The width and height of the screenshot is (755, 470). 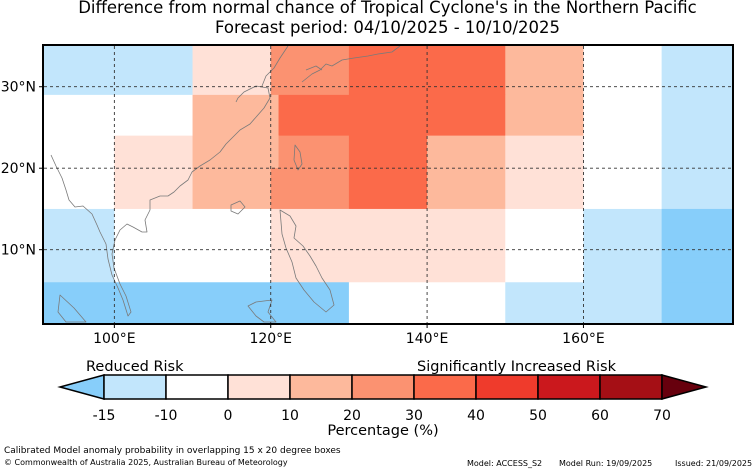 What do you see at coordinates (600, 416) in the screenshot?
I see `colorbar-tick-label-8: 60` at bounding box center [600, 416].